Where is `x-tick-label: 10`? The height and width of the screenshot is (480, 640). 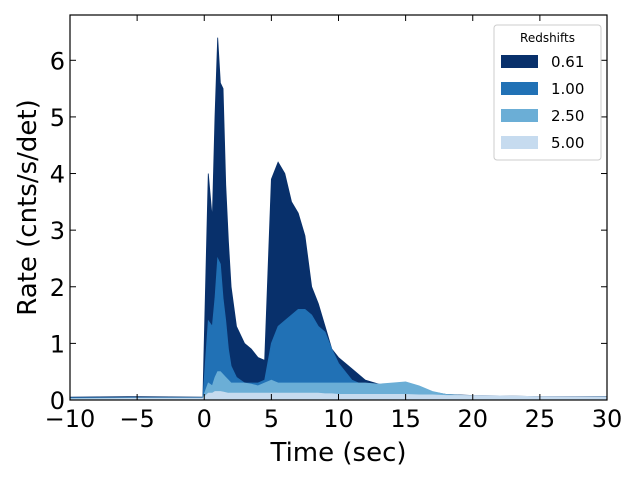
x-tick-label: 10 is located at coordinates (338, 419).